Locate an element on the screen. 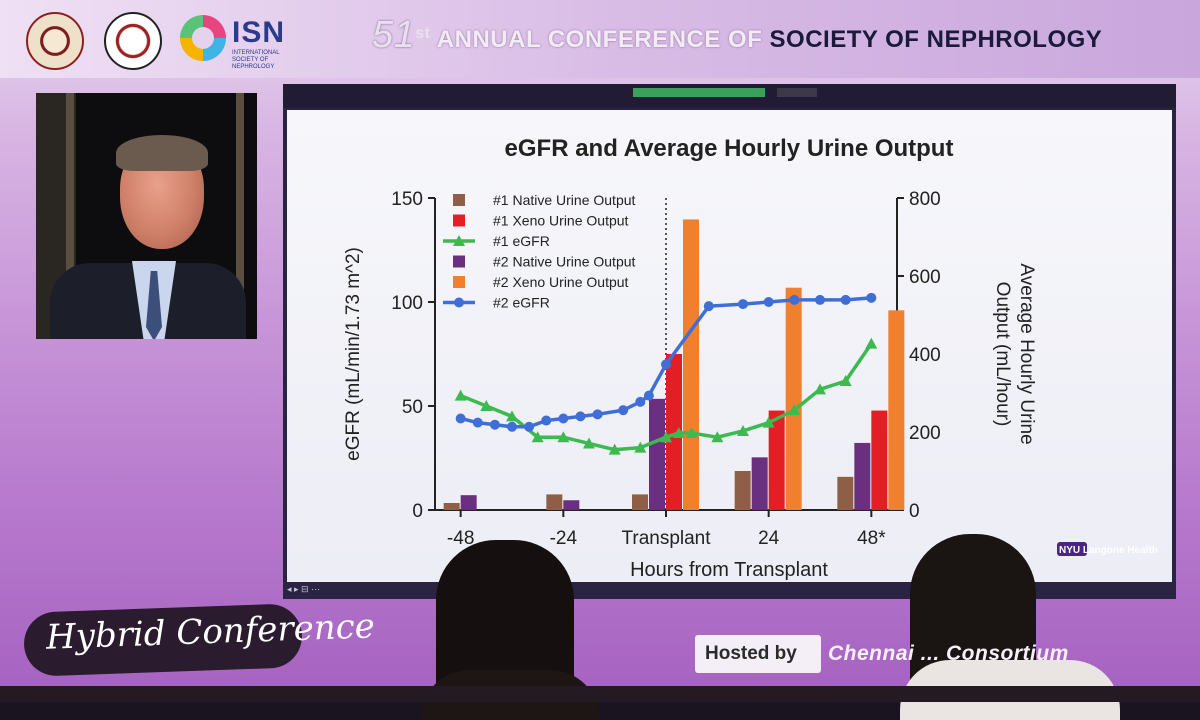 This screenshot has height=720, width=1200. speaker-tie is located at coordinates (154, 305).